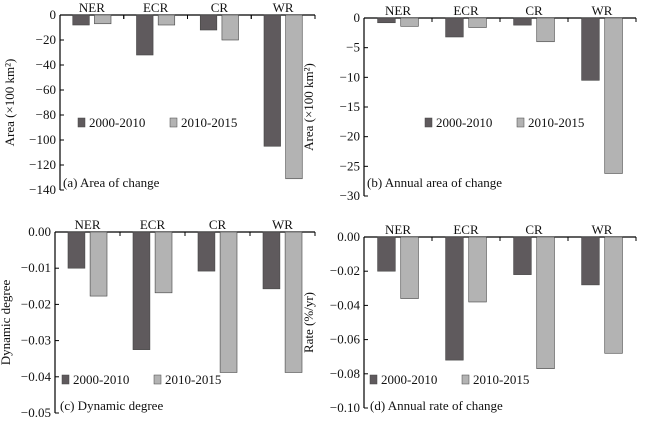  Describe the element at coordinates (6, 323) in the screenshot. I see `y-axis-title: Dynamic degree` at that location.